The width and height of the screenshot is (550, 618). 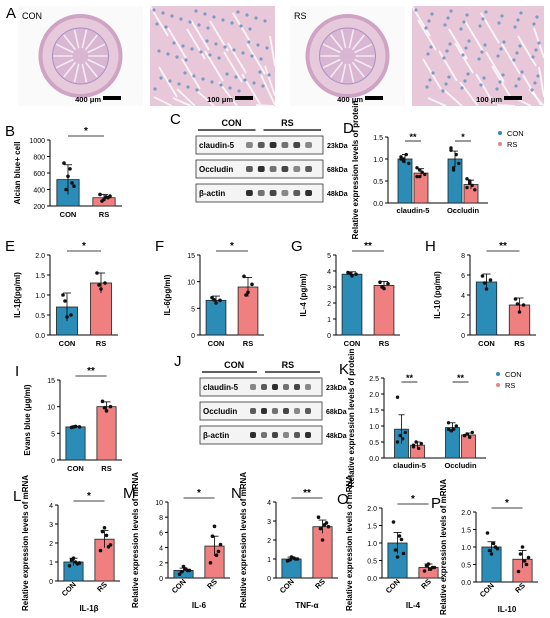 I want to click on y-axis-label: Relative expression levels of mRNA, so click(x=349, y=543).